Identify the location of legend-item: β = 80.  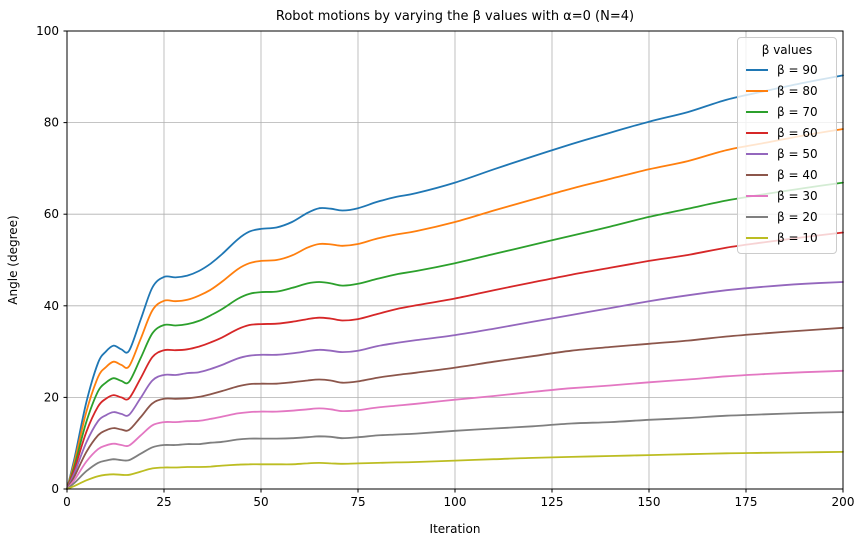
(787, 90).